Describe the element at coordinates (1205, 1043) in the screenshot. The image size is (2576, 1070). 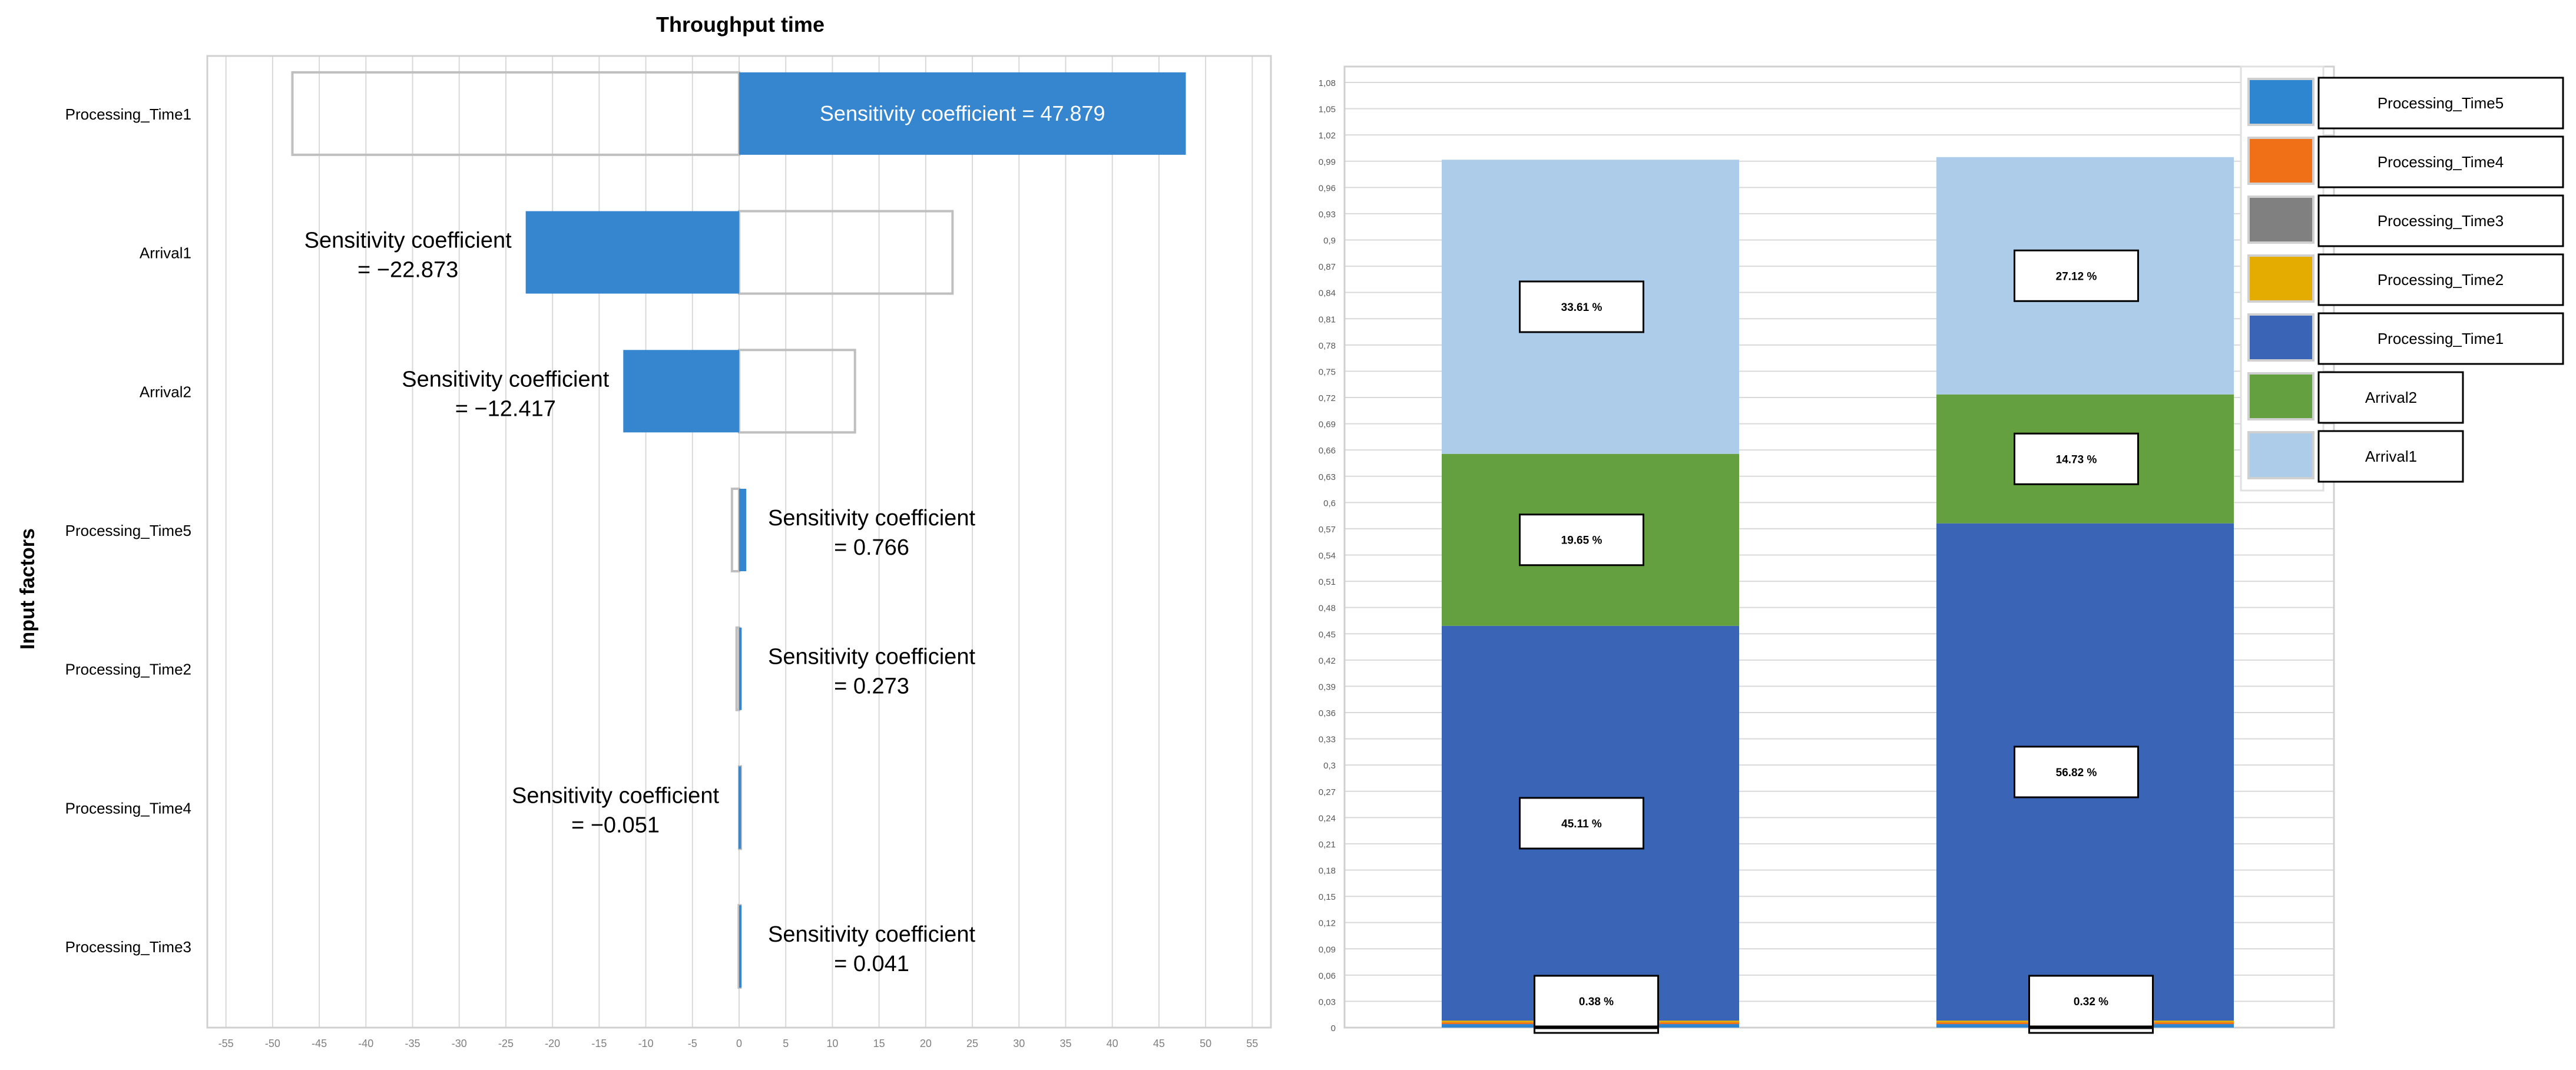
I see `tornado-x-tick-label: 50` at that location.